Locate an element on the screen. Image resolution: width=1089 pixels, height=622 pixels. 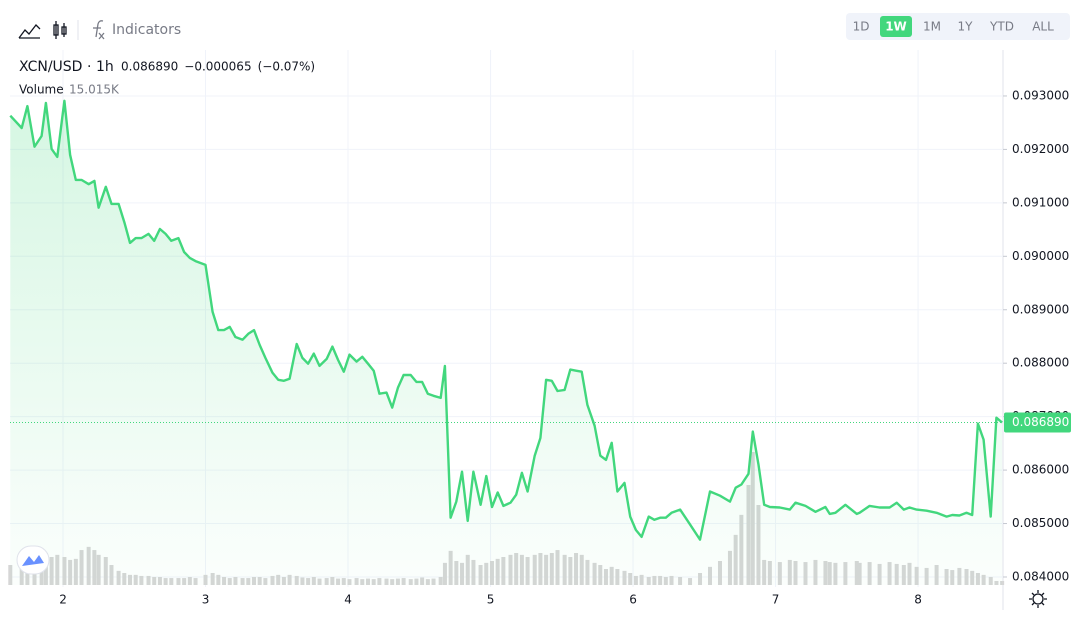
gear-teeth is located at coordinates (1038, 599).